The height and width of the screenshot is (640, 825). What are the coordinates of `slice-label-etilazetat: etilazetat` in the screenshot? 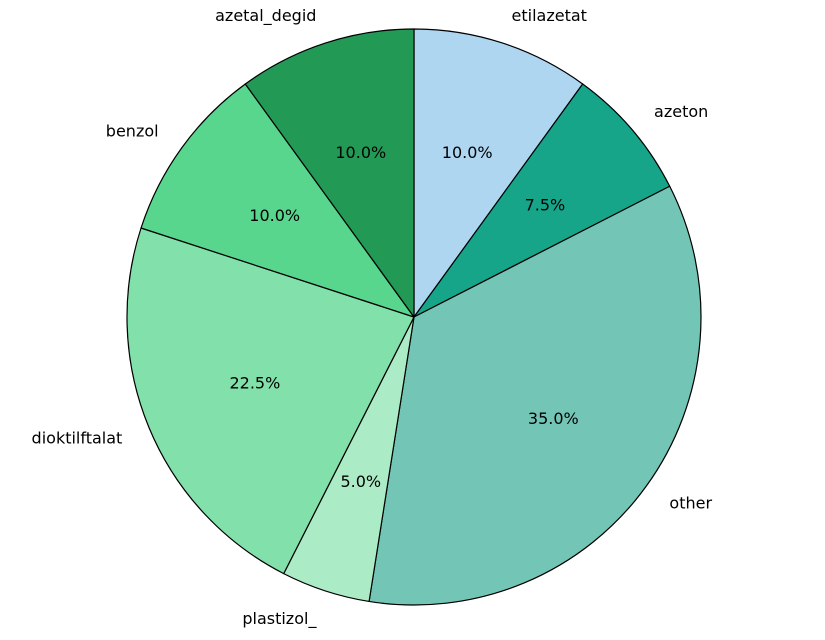 It's located at (549, 15).